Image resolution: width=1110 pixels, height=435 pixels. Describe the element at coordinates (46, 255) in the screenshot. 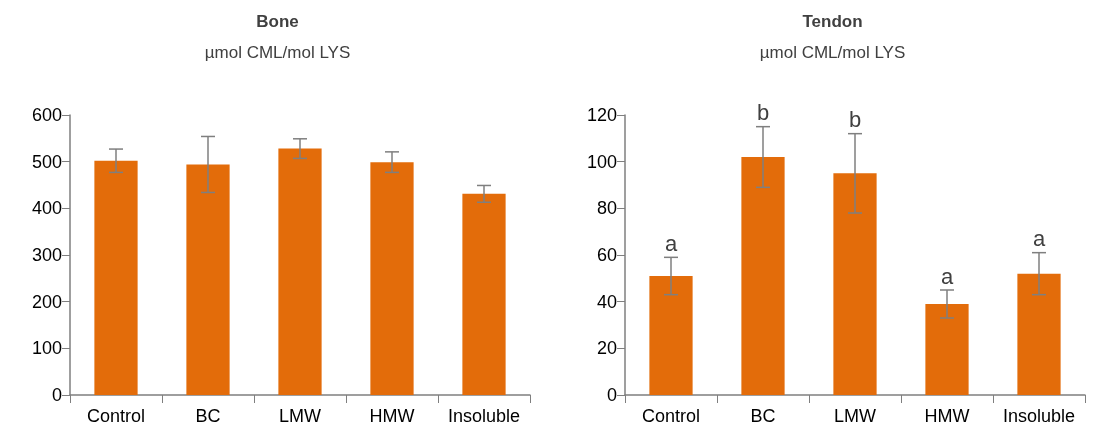

I see `y-tick-label: 300` at that location.